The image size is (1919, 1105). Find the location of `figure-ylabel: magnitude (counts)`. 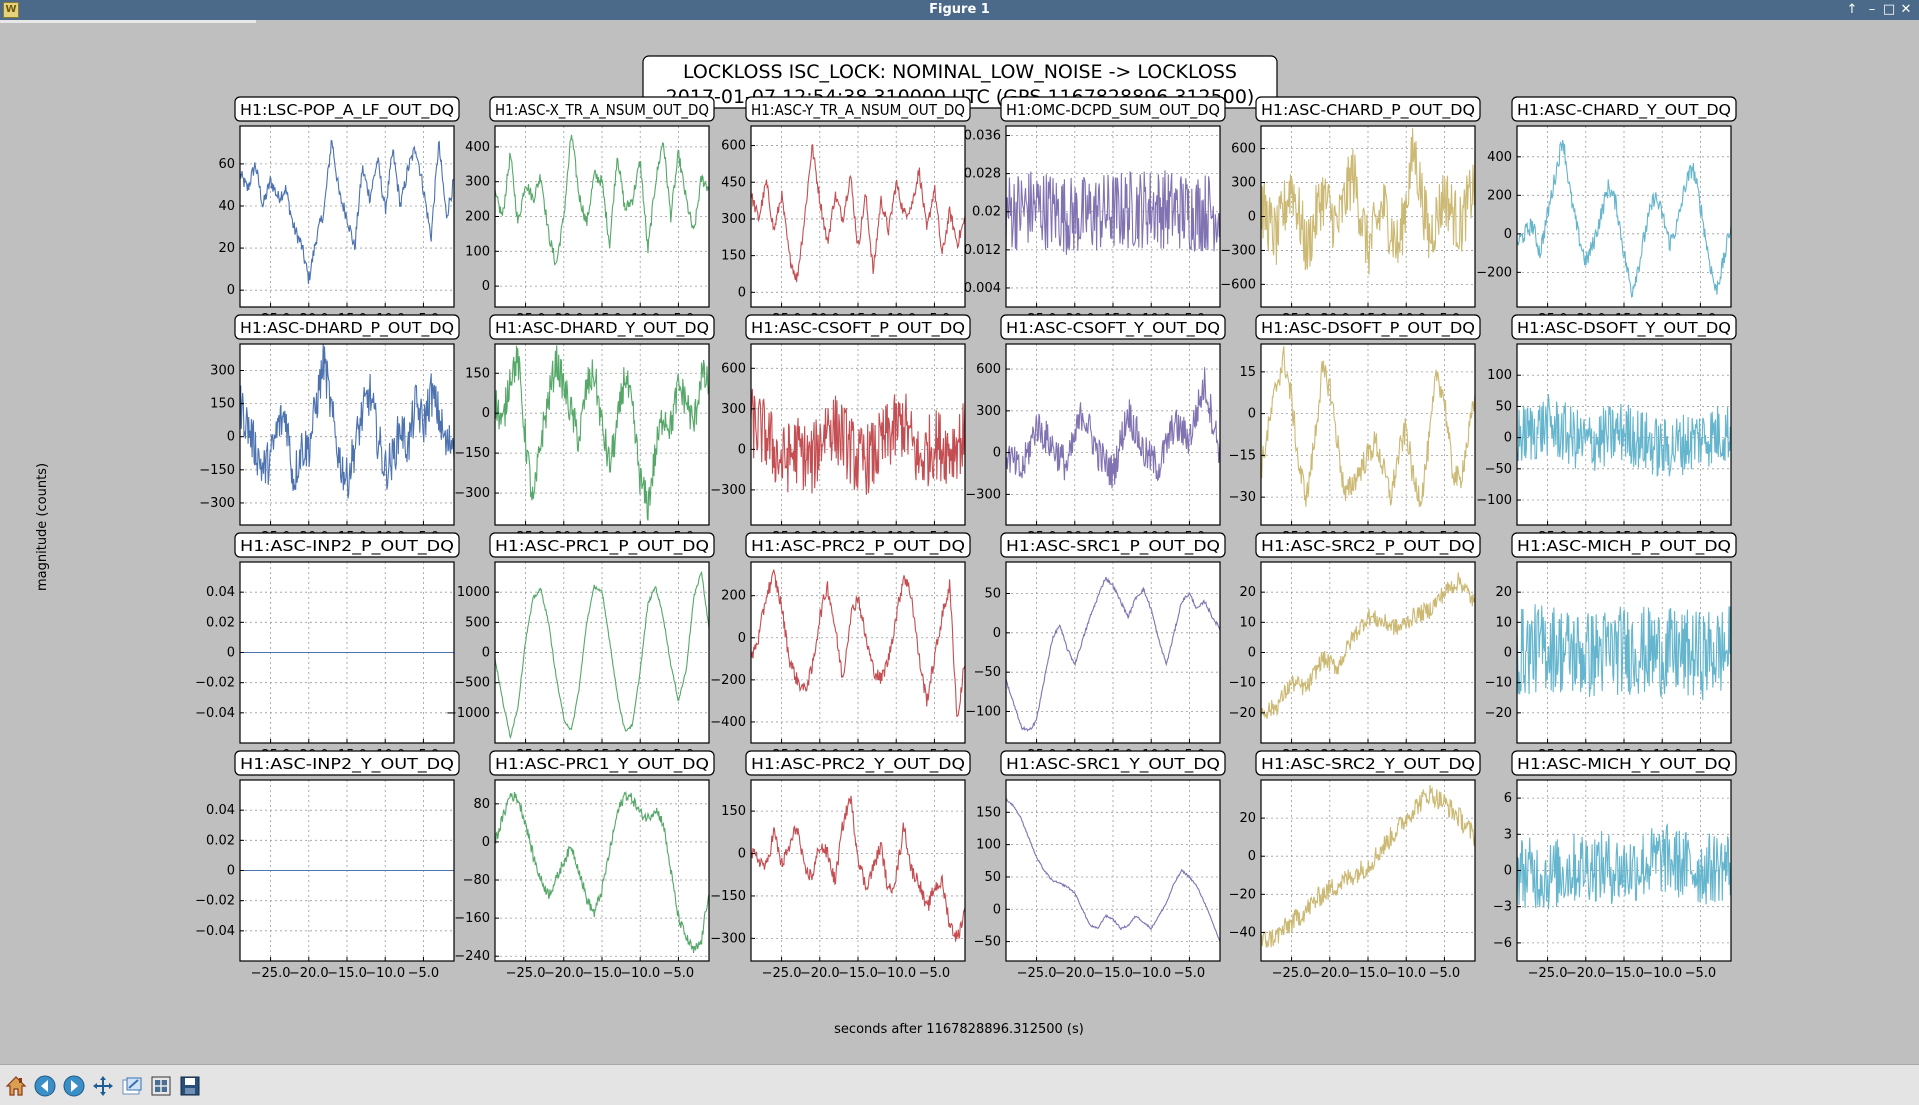

figure-ylabel: magnitude (counts) is located at coordinates (42, 527).